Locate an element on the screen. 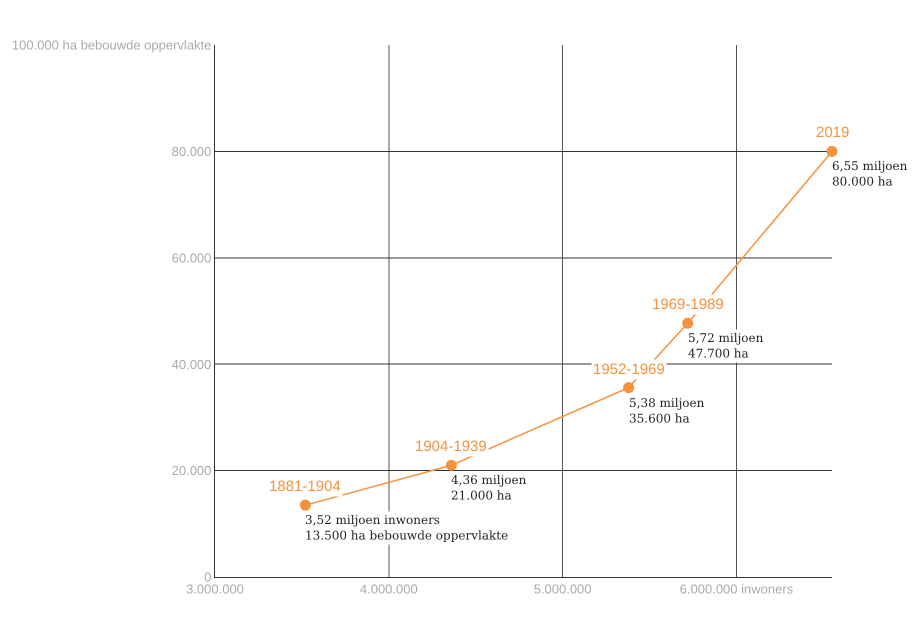 The height and width of the screenshot is (617, 917). y-tick-label: 40.000 is located at coordinates (192, 364).